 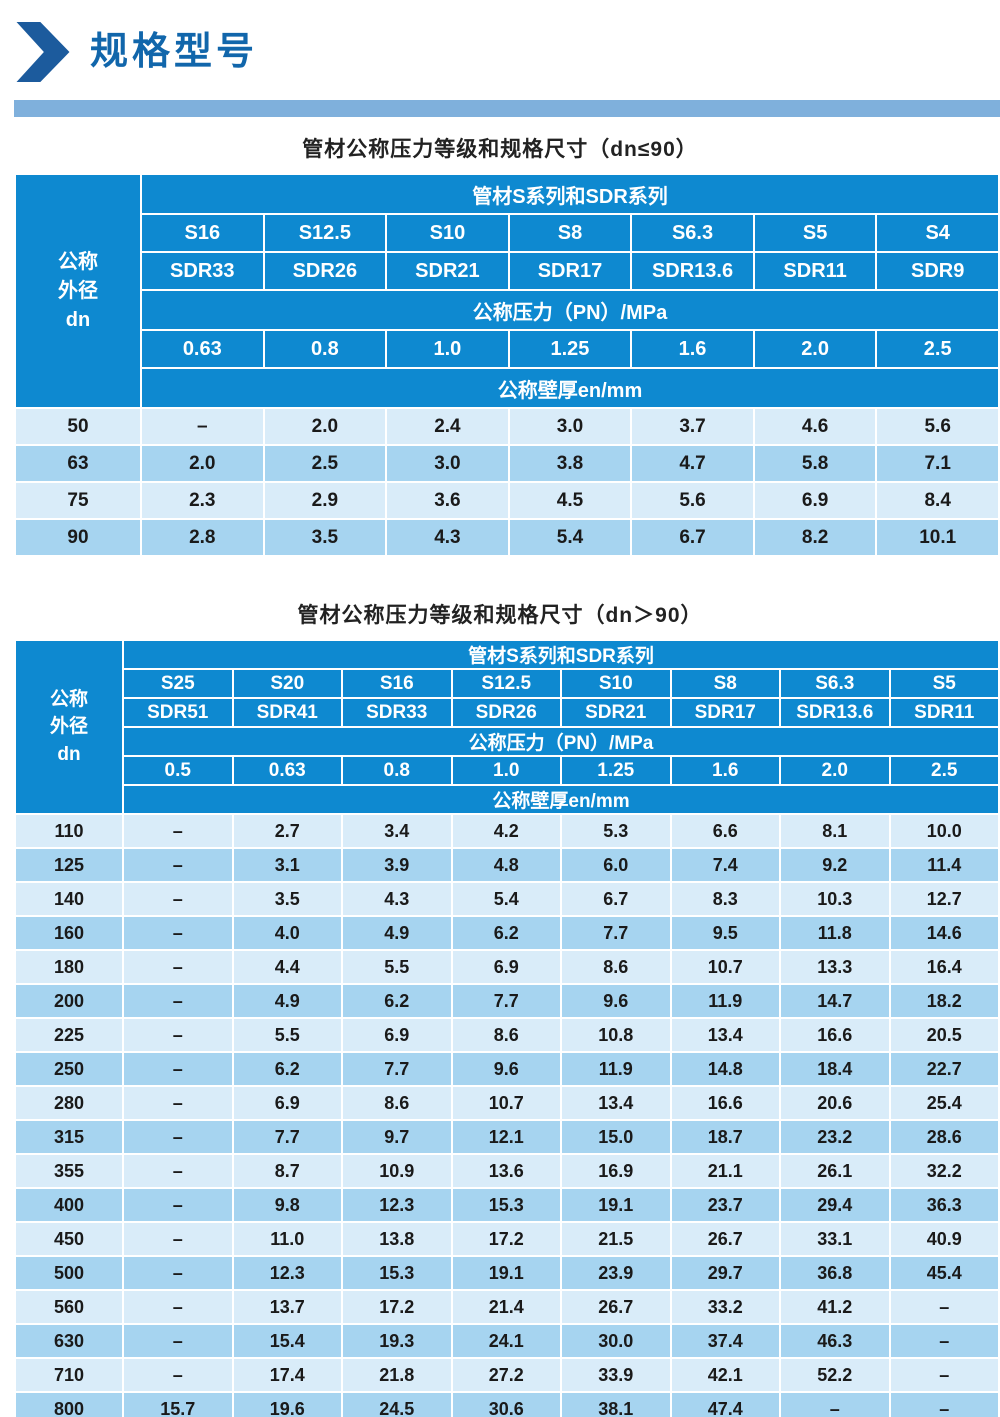 What do you see at coordinates (944, 967) in the screenshot?
I see `wall-thickness-value-cell: 16.4` at bounding box center [944, 967].